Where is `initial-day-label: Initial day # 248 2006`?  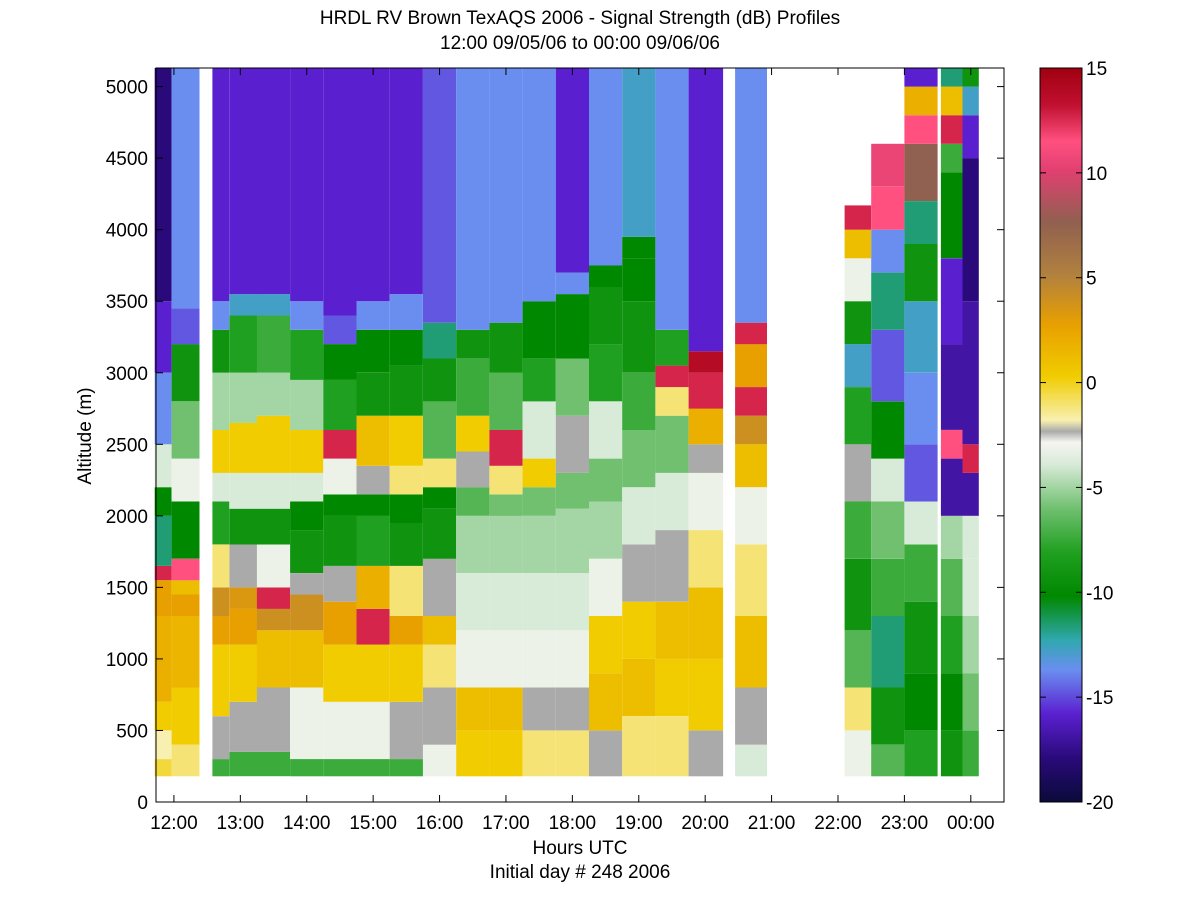
initial-day-label: Initial day # 248 2006 is located at coordinates (580, 872).